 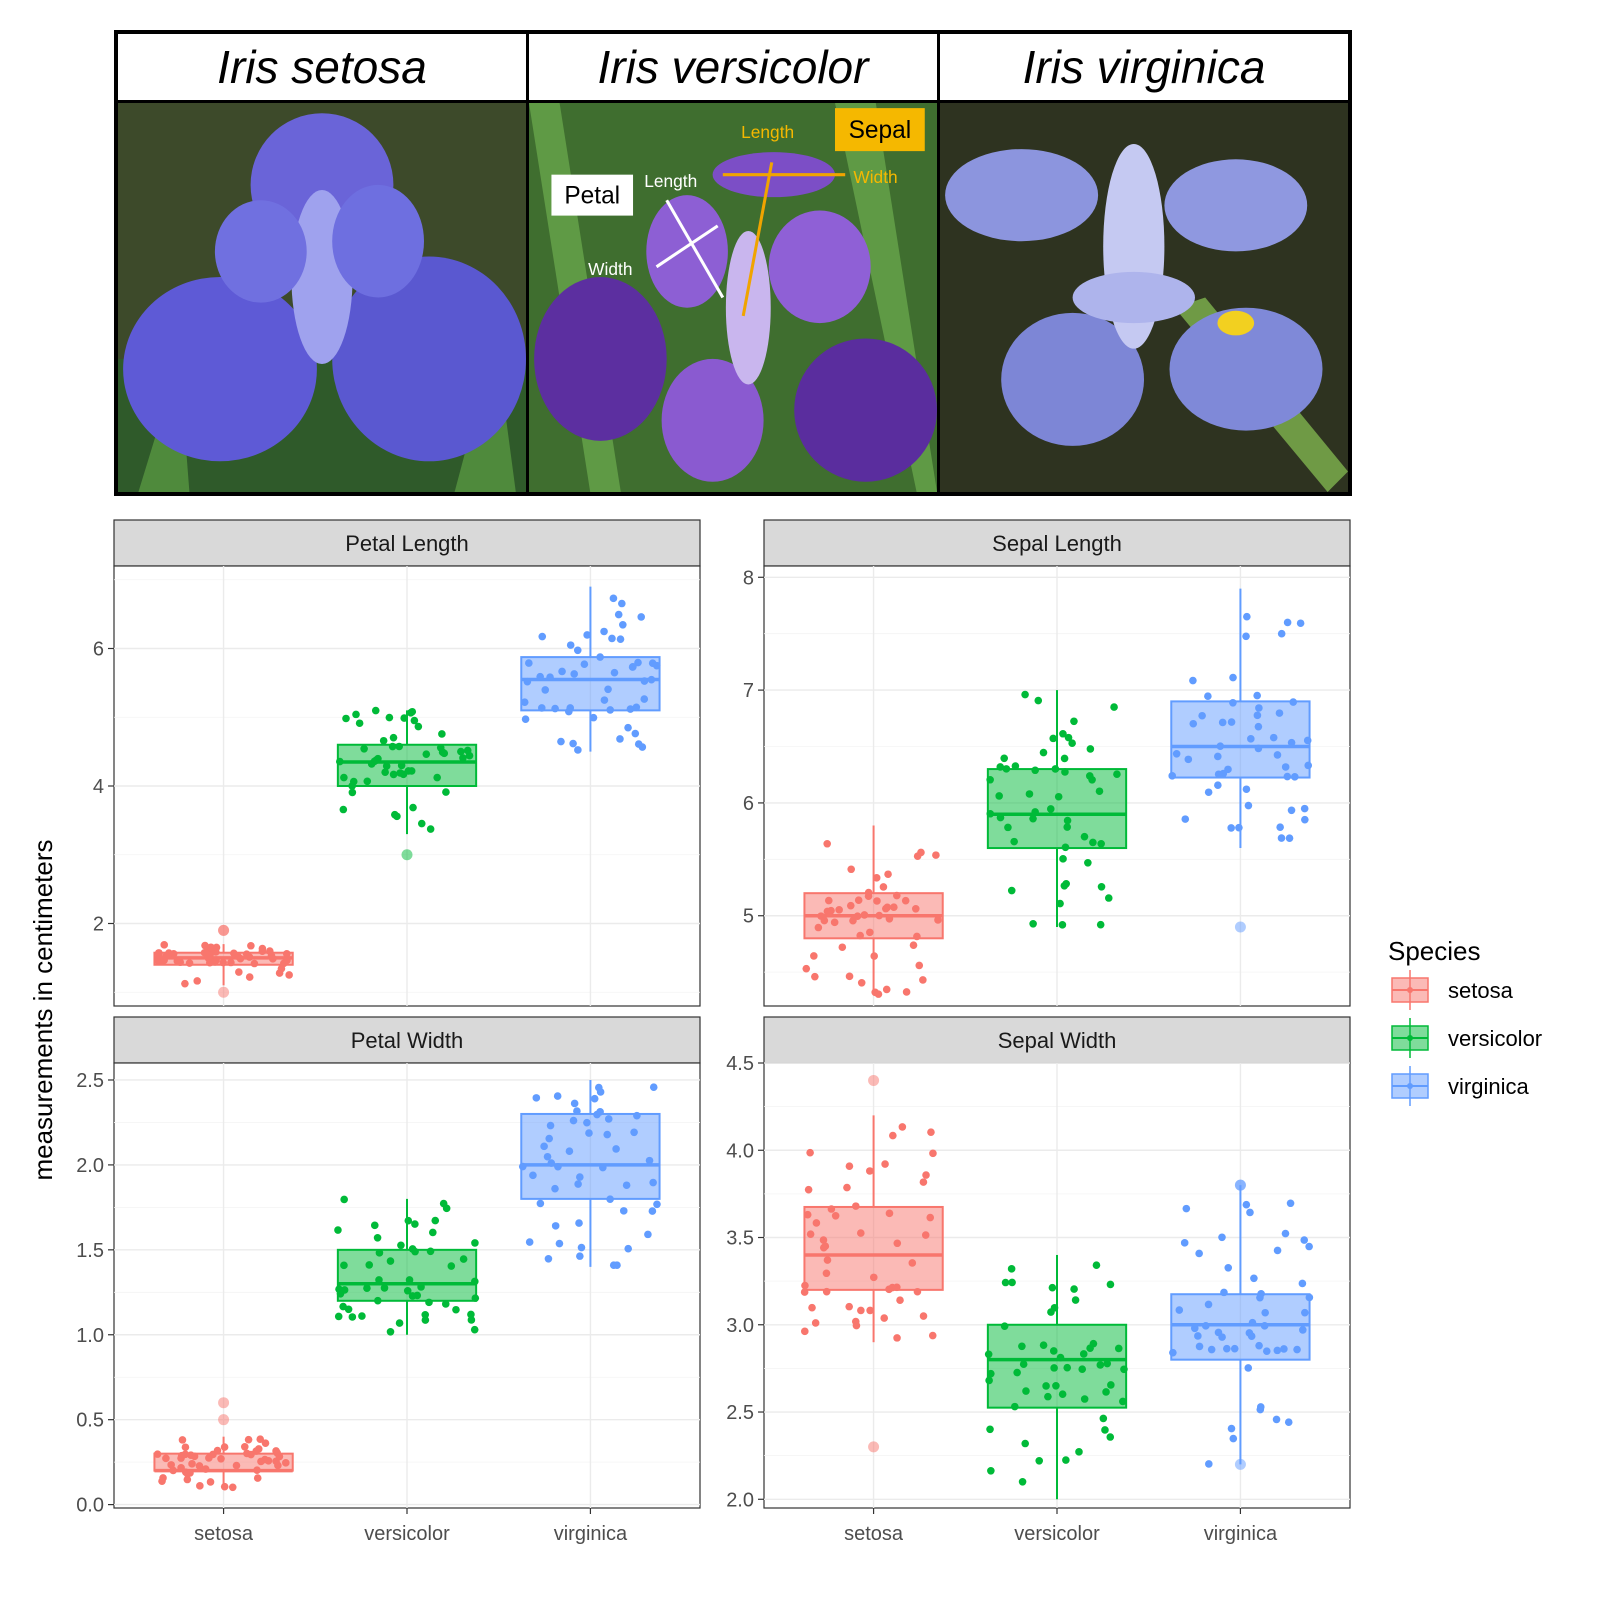 I want to click on photo-title-virginica: Iris virginica, so click(x=1144, y=68).